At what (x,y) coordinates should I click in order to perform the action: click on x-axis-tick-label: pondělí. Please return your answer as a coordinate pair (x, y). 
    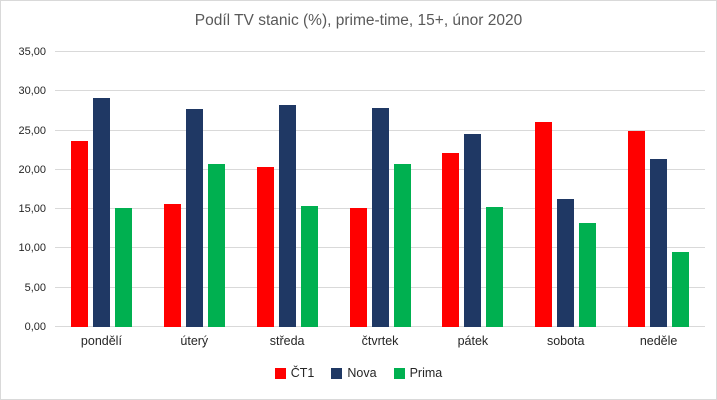
    Looking at the image, I should click on (101, 341).